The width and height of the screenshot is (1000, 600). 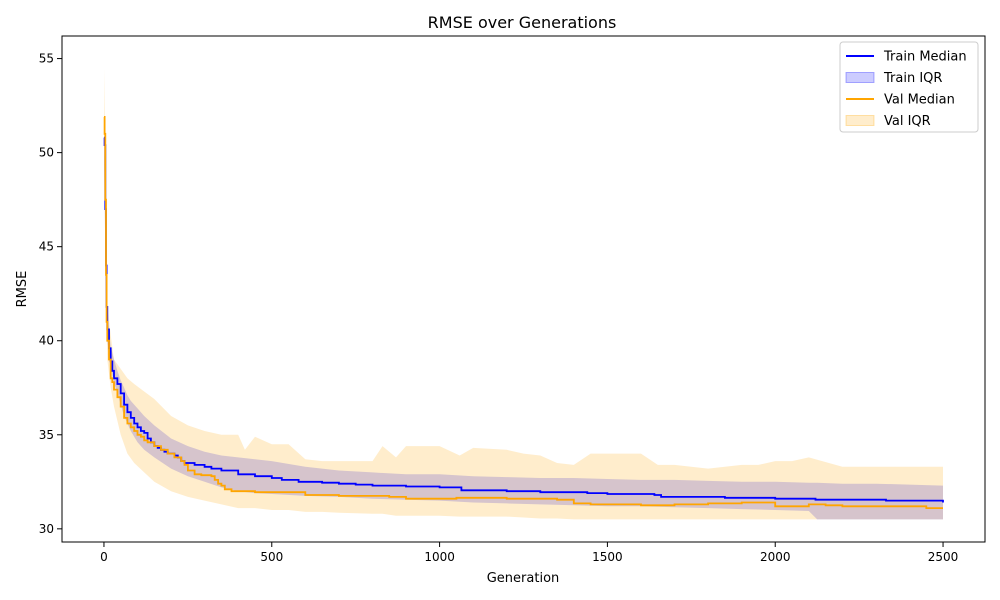 I want to click on x-tick-label: 2500, so click(x=943, y=557).